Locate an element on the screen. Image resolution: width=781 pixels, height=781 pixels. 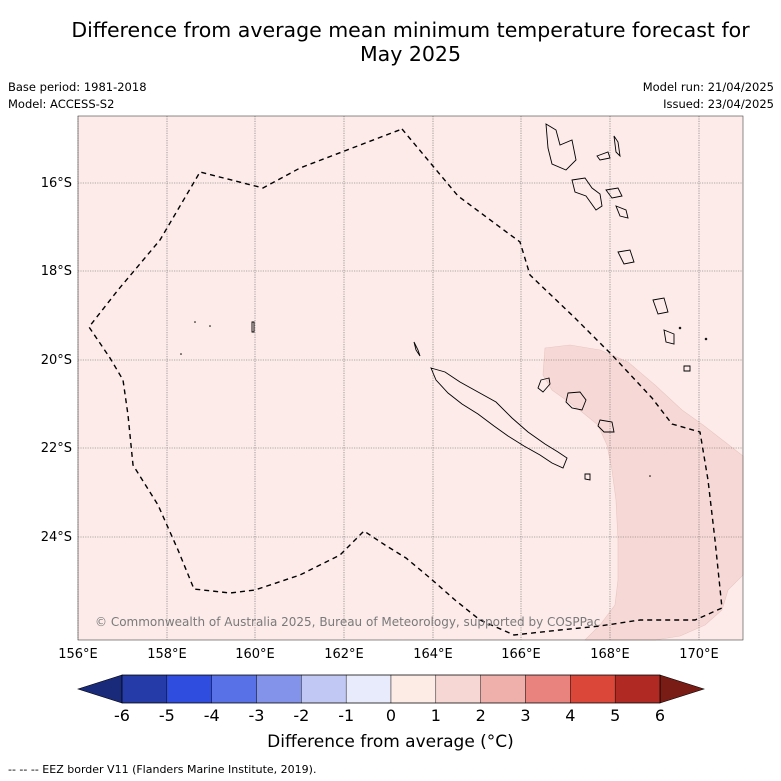
lon-tick-158e: 158°E is located at coordinates (167, 654).